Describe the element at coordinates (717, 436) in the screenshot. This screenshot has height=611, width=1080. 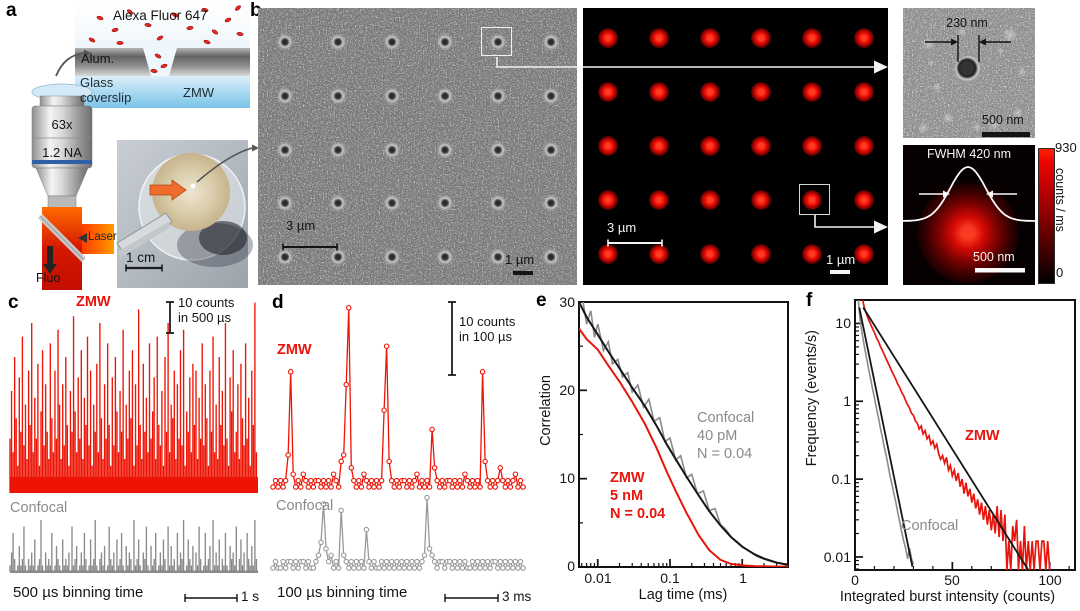
I see `e-conf-line2: 40 pM` at that location.